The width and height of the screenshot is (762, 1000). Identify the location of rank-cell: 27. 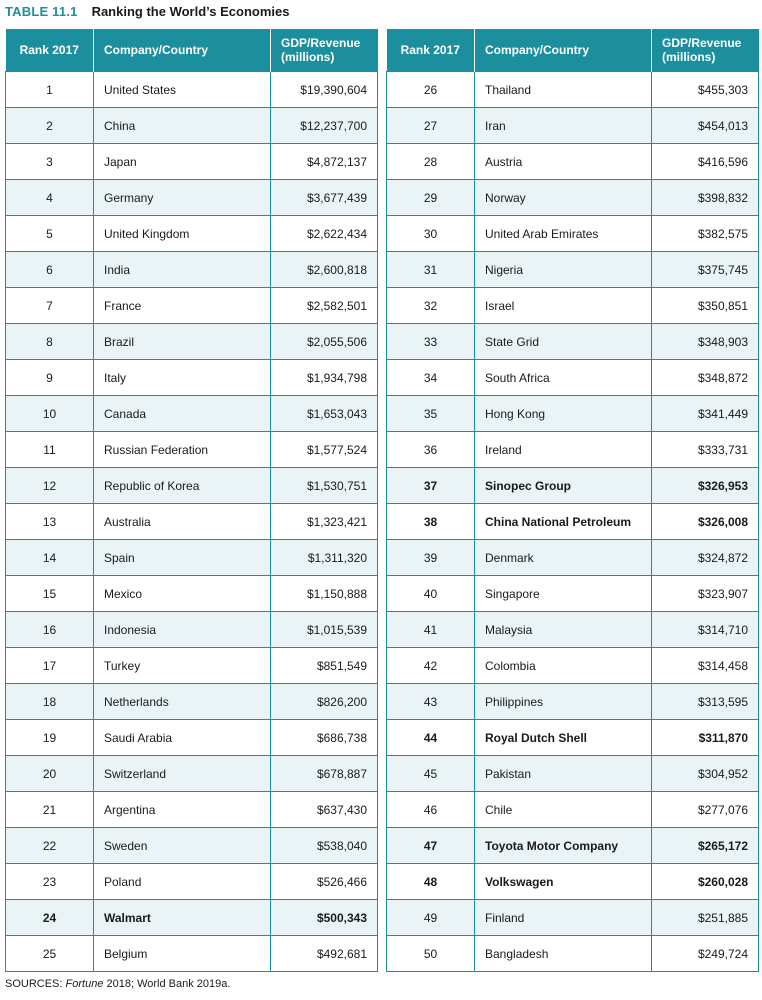
(430, 125).